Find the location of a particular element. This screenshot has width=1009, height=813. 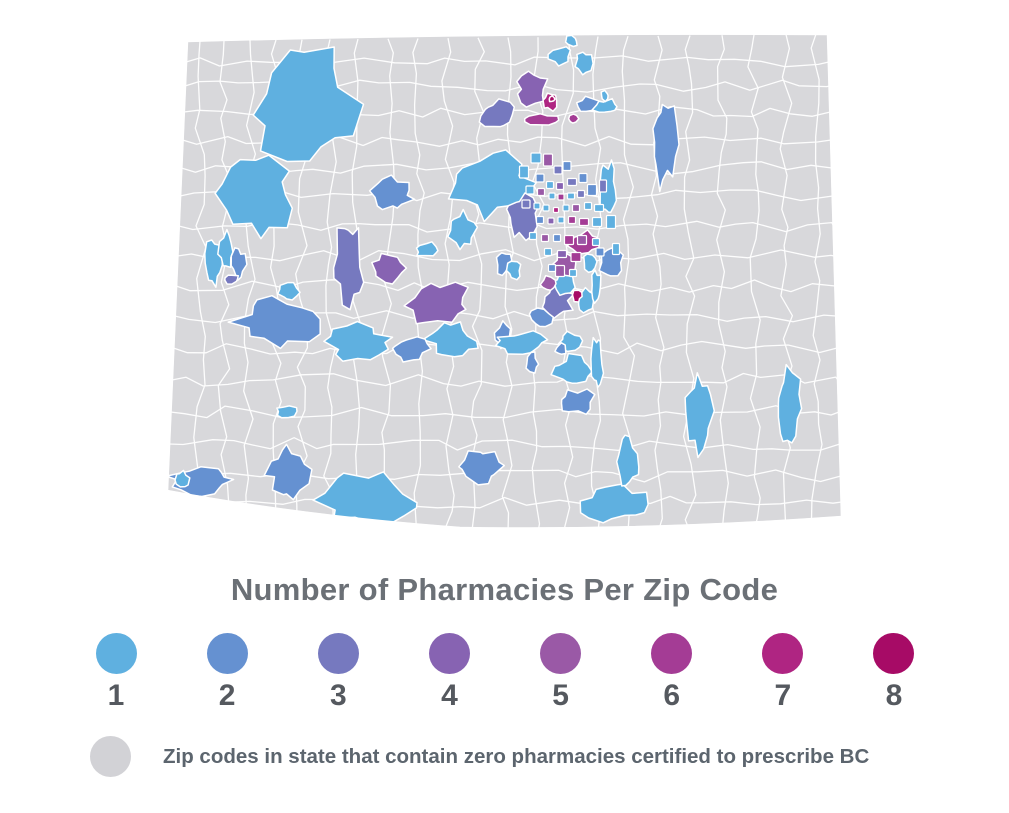

legend-scale: 1 2 3 4 5 6 7 8 is located at coordinates (505, 672).